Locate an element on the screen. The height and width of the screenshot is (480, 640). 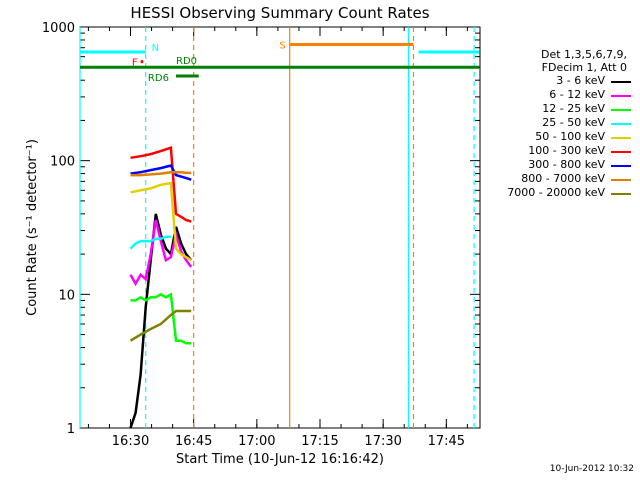
flag-label-f: F is located at coordinates (135, 63).